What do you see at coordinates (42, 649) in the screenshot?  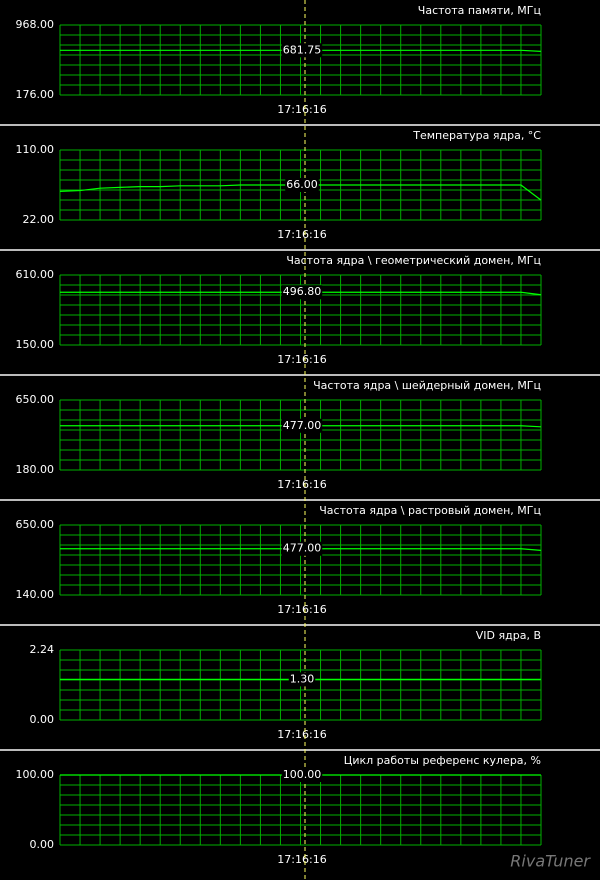 I see `y-tick-label: 2.24` at bounding box center [42, 649].